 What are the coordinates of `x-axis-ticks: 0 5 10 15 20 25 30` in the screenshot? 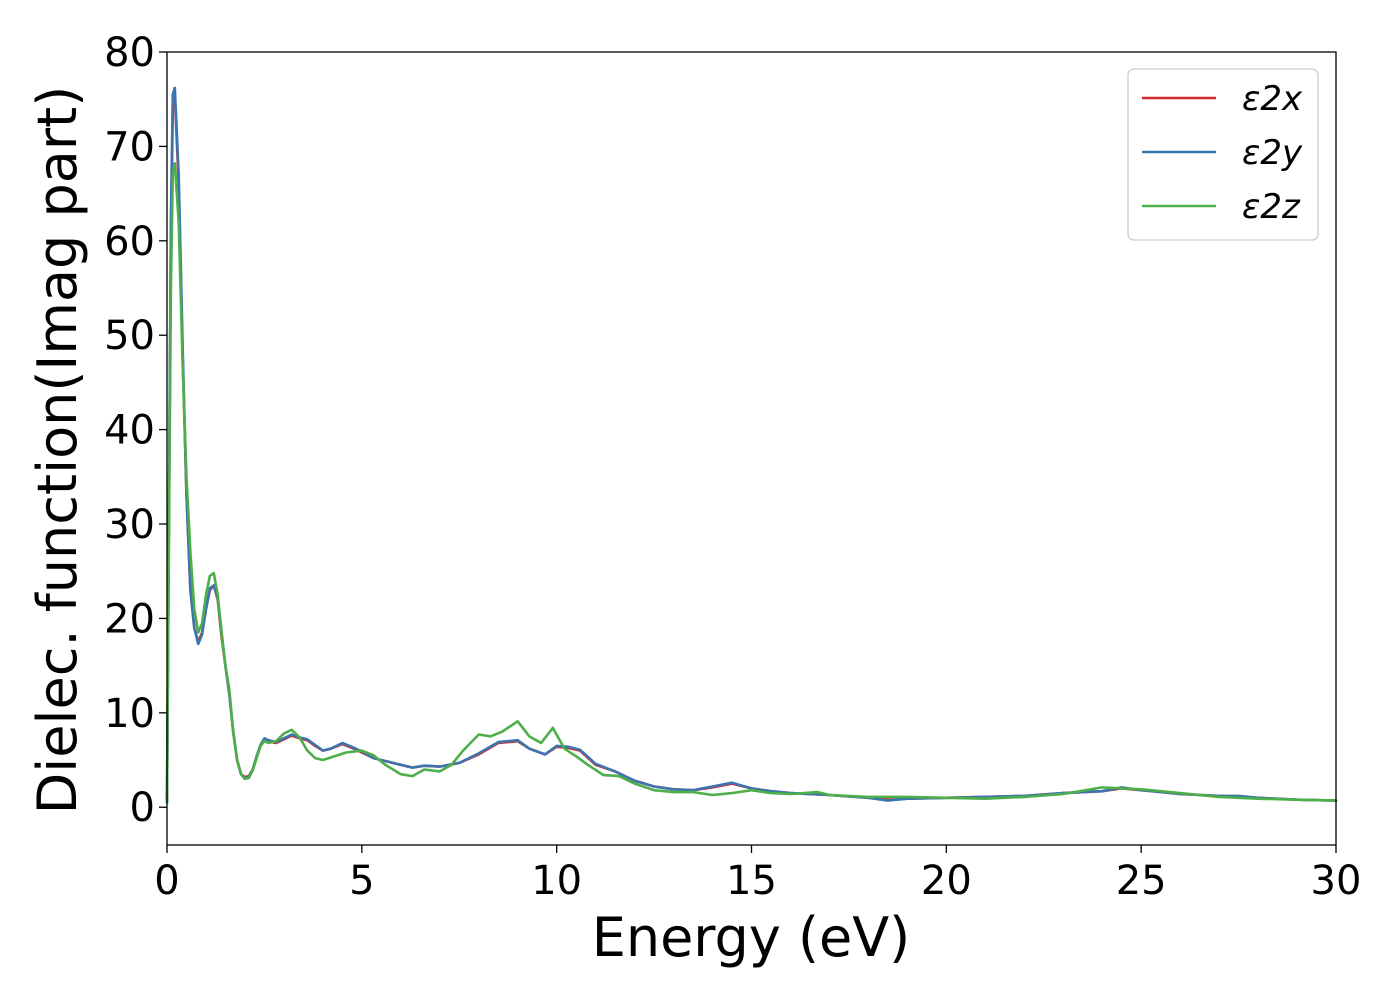 It's located at (757, 874).